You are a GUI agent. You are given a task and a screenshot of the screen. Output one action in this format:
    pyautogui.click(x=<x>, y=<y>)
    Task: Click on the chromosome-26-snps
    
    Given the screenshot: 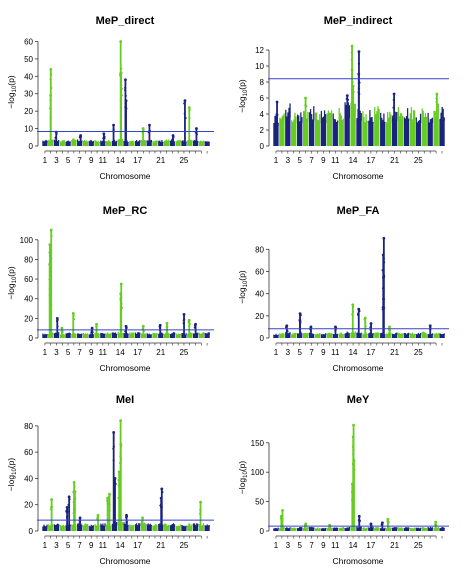 What is the action you would take?
    pyautogui.click(x=424, y=335)
    